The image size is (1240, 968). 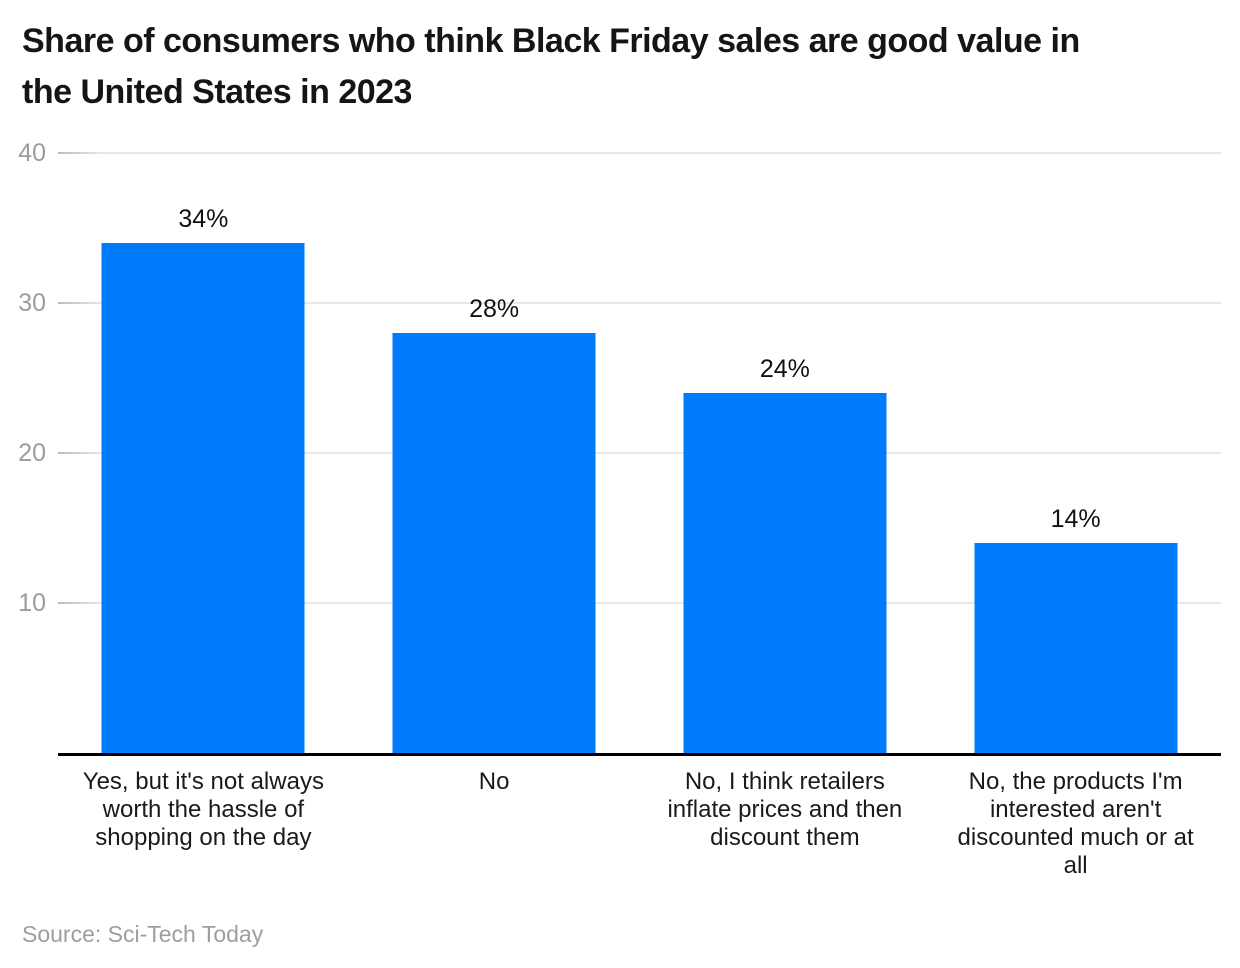 What do you see at coordinates (32, 303) in the screenshot?
I see `y-tick-label-30: 30` at bounding box center [32, 303].